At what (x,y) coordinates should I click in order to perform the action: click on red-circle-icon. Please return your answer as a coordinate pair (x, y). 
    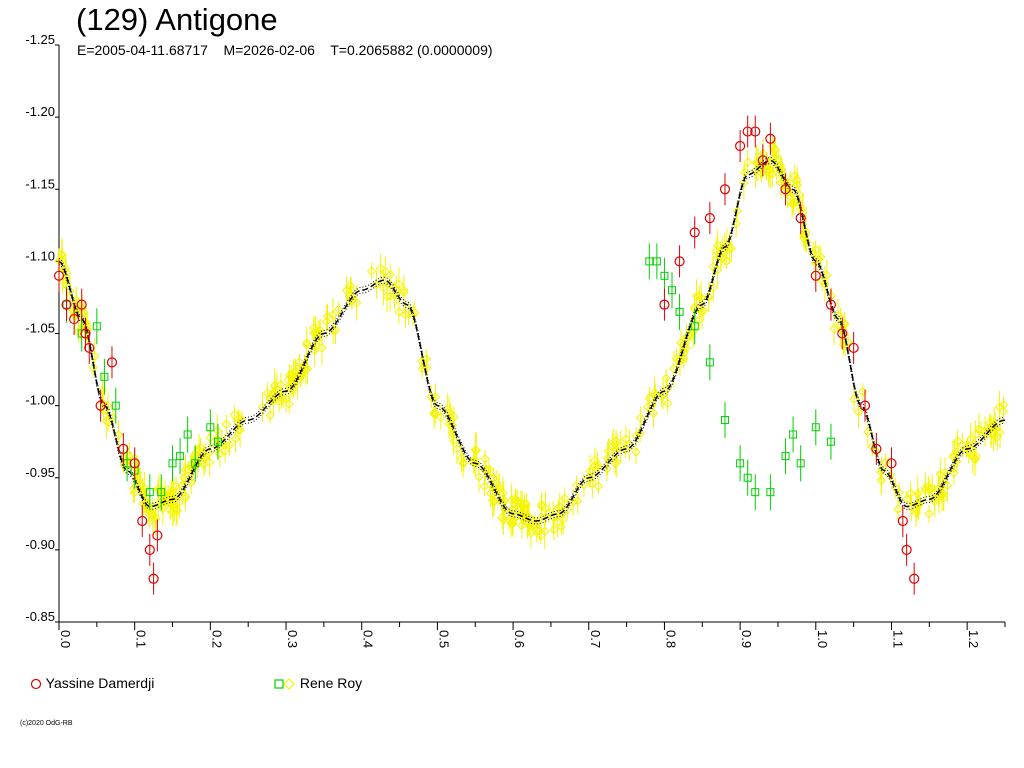
    Looking at the image, I should click on (36, 684).